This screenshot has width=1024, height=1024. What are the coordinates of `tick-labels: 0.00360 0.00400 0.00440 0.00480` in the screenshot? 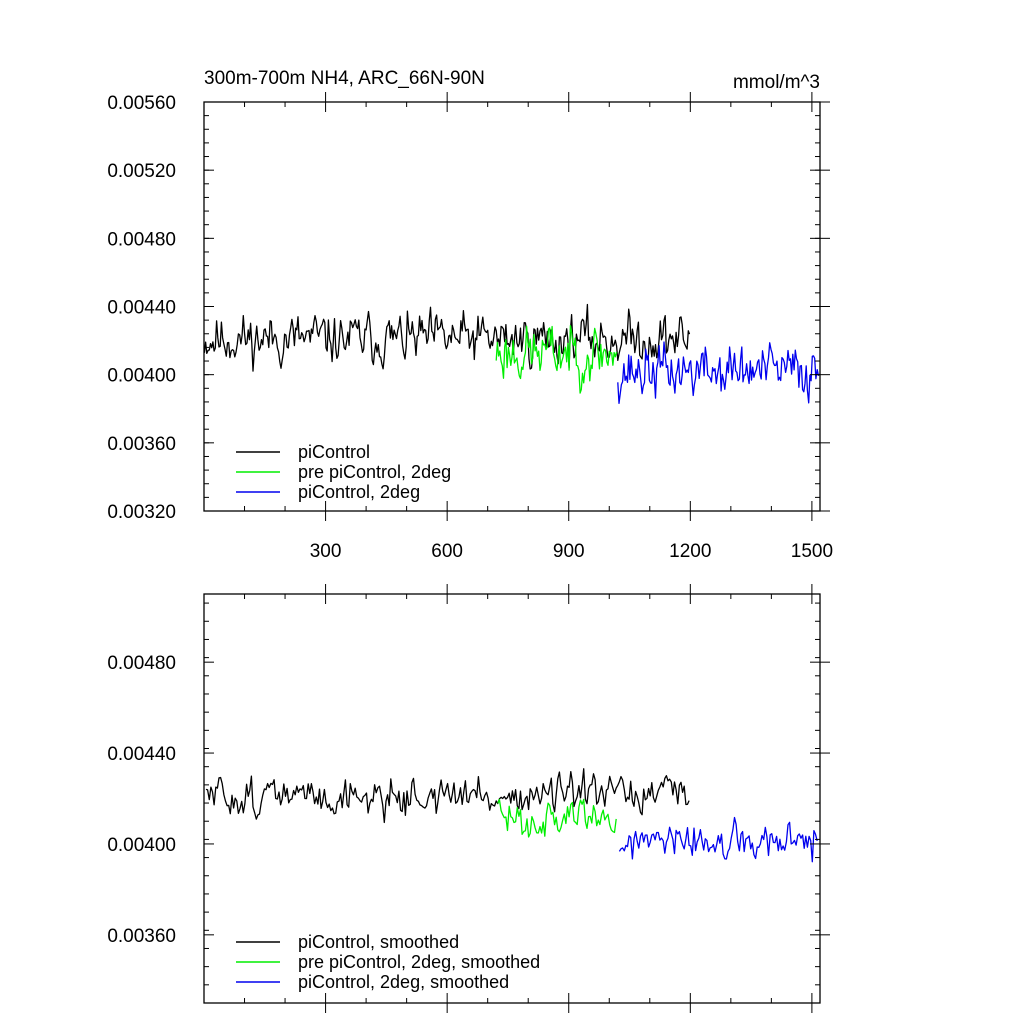 It's located at (141, 800).